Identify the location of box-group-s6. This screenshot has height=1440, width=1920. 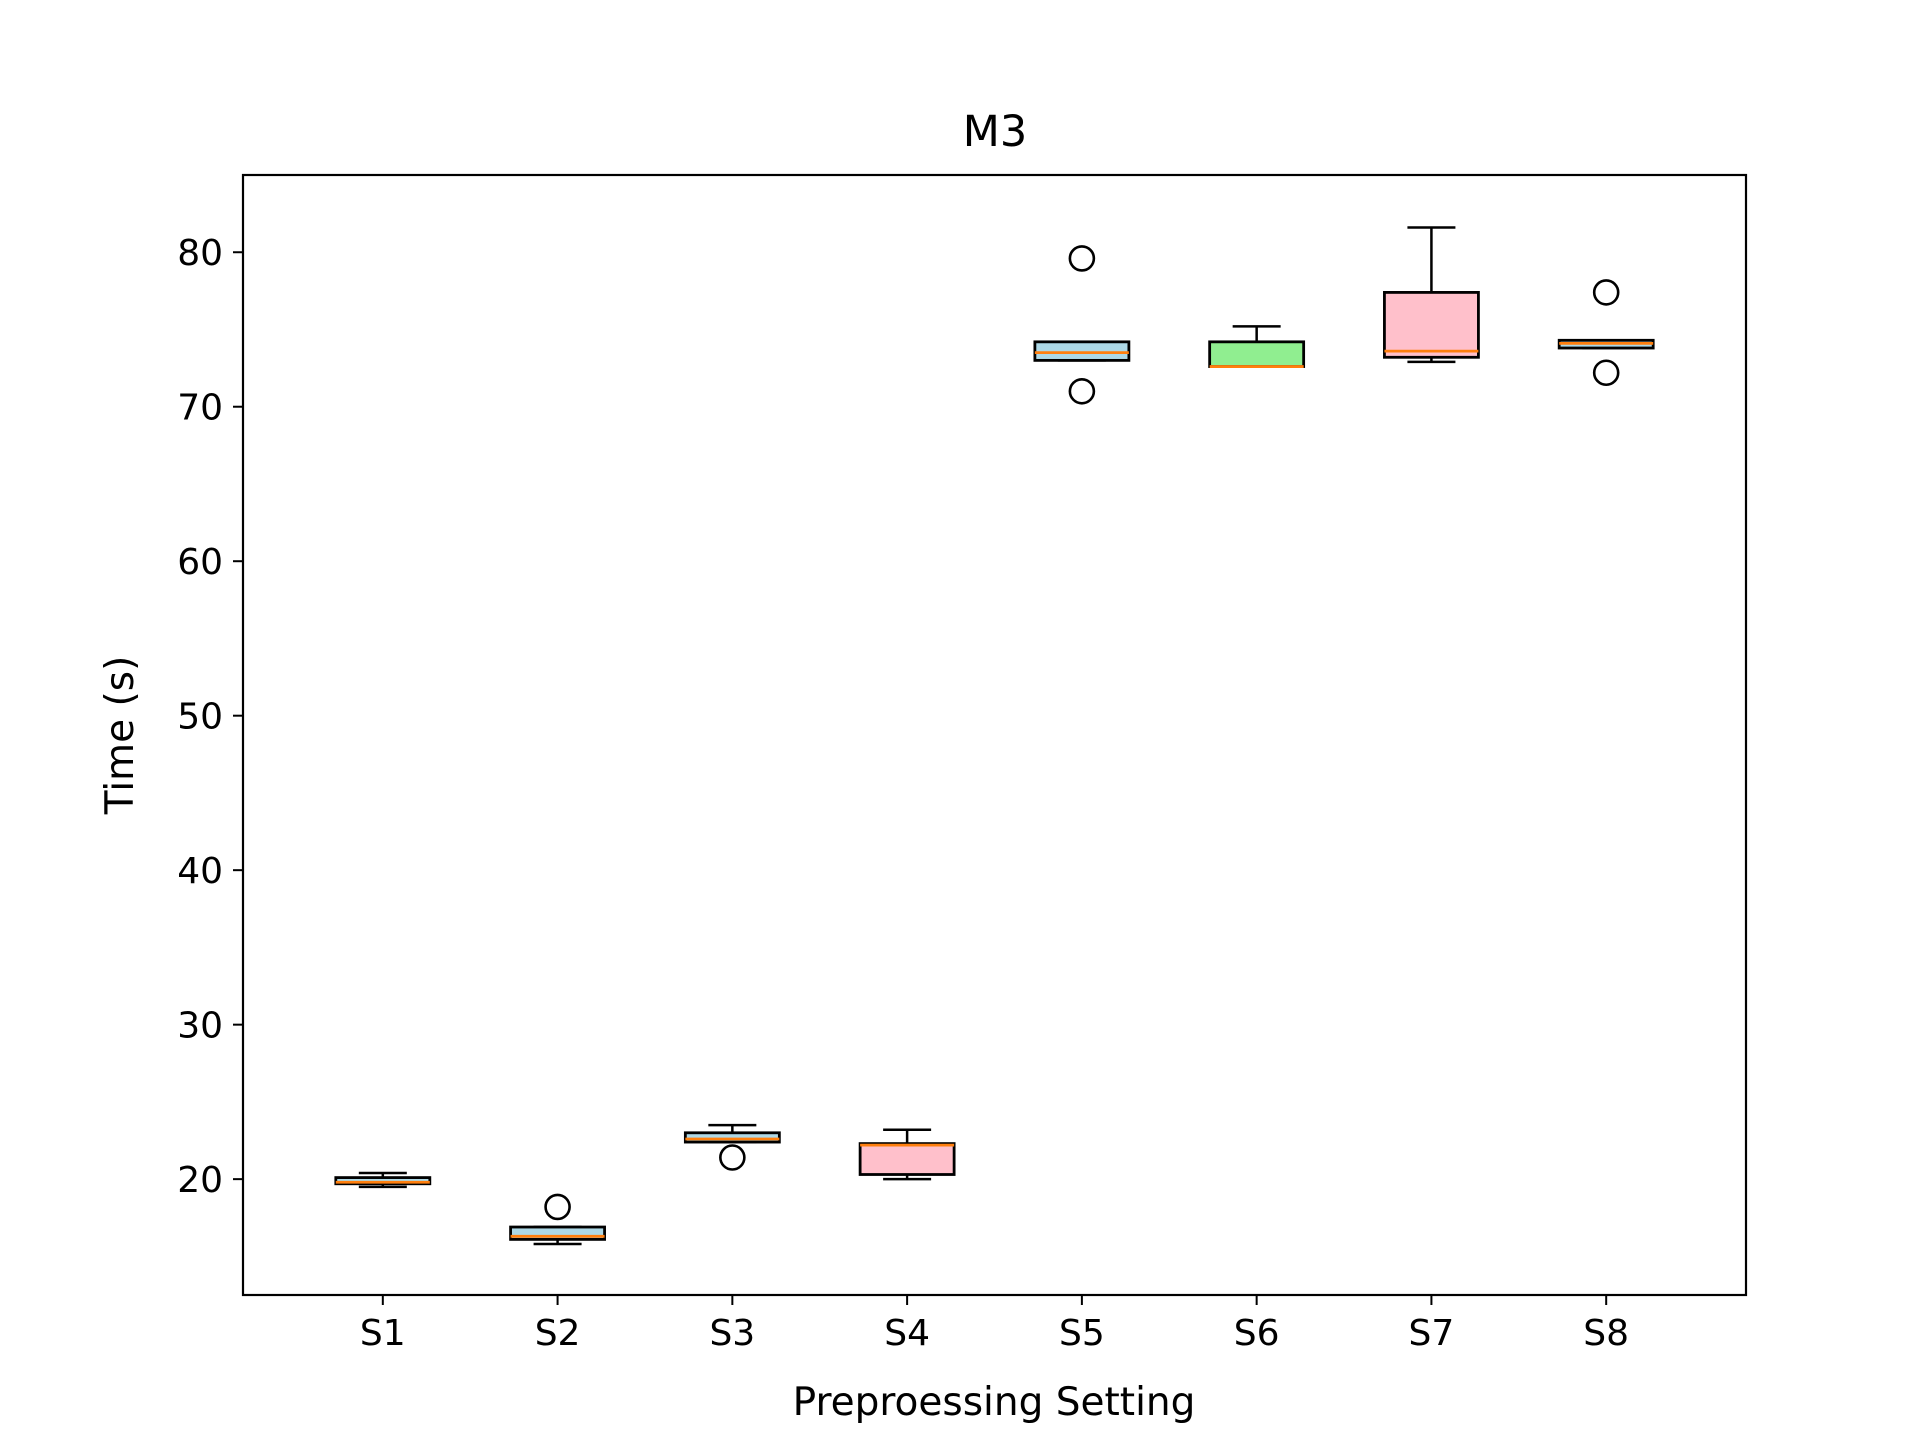
(1257, 346).